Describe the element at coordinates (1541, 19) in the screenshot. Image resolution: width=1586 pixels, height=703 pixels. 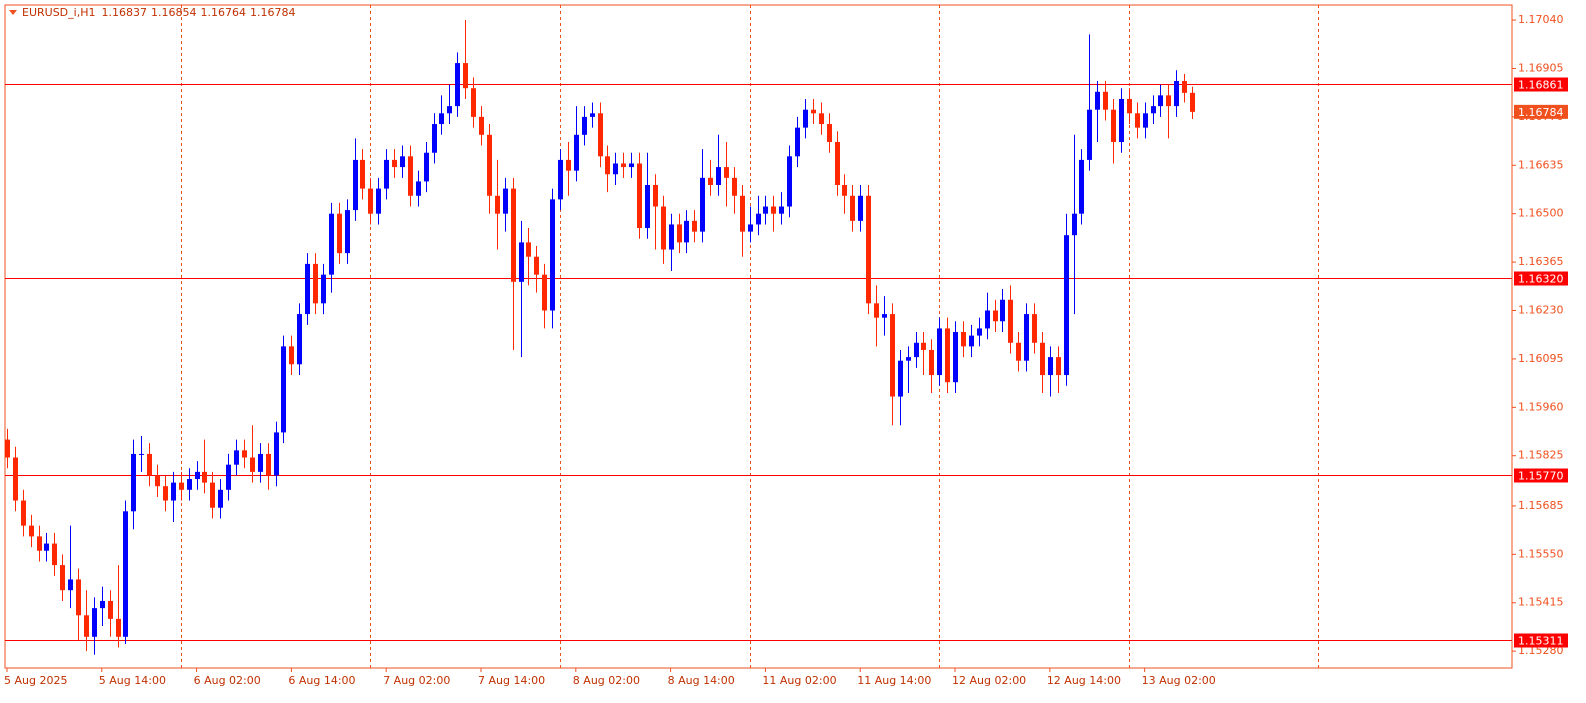
I see `y-tick-label: 1.17040` at that location.